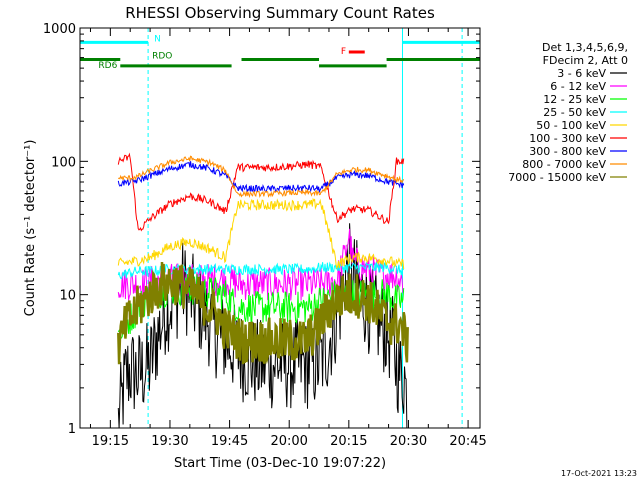 This screenshot has width=640, height=480. I want to click on legend-label: 800 - 7000 keV, so click(564, 164).